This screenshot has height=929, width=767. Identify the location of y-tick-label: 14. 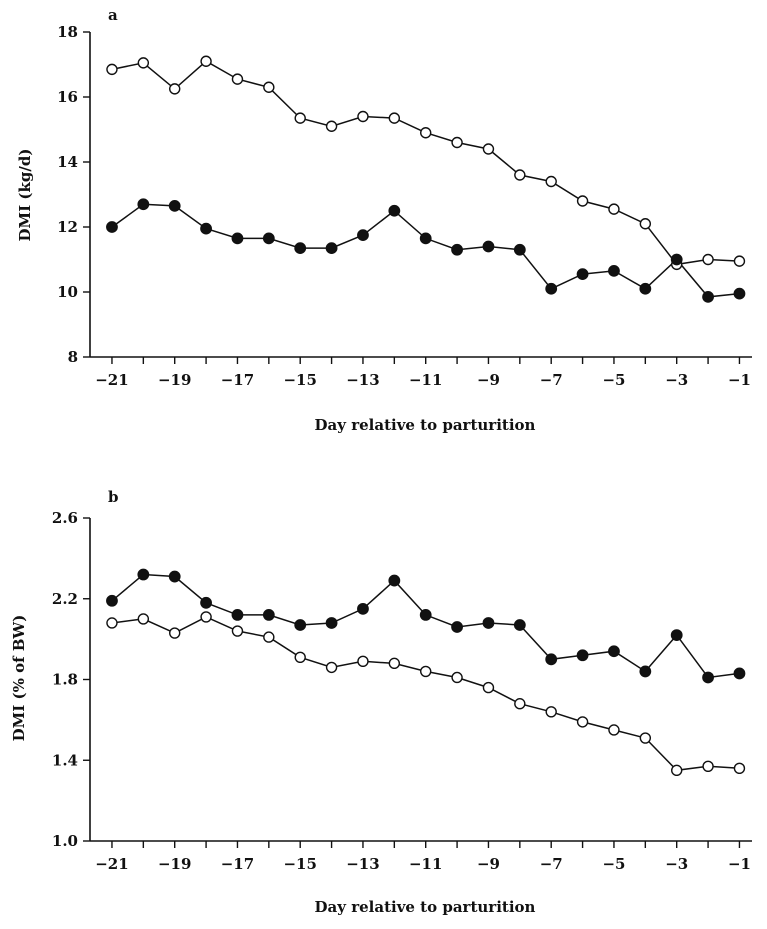
(67, 162).